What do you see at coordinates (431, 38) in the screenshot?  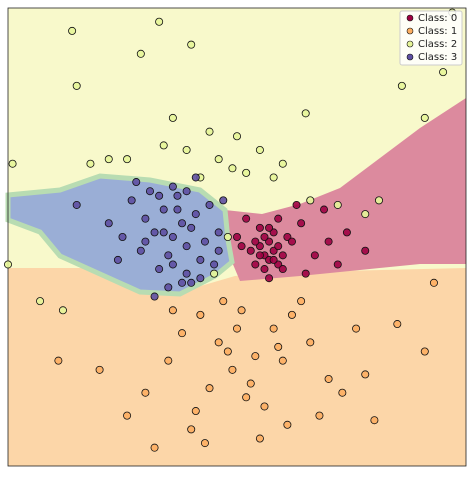 I see `legend: Class: 0 Class: 1 Class: 2 Class: 3` at bounding box center [431, 38].